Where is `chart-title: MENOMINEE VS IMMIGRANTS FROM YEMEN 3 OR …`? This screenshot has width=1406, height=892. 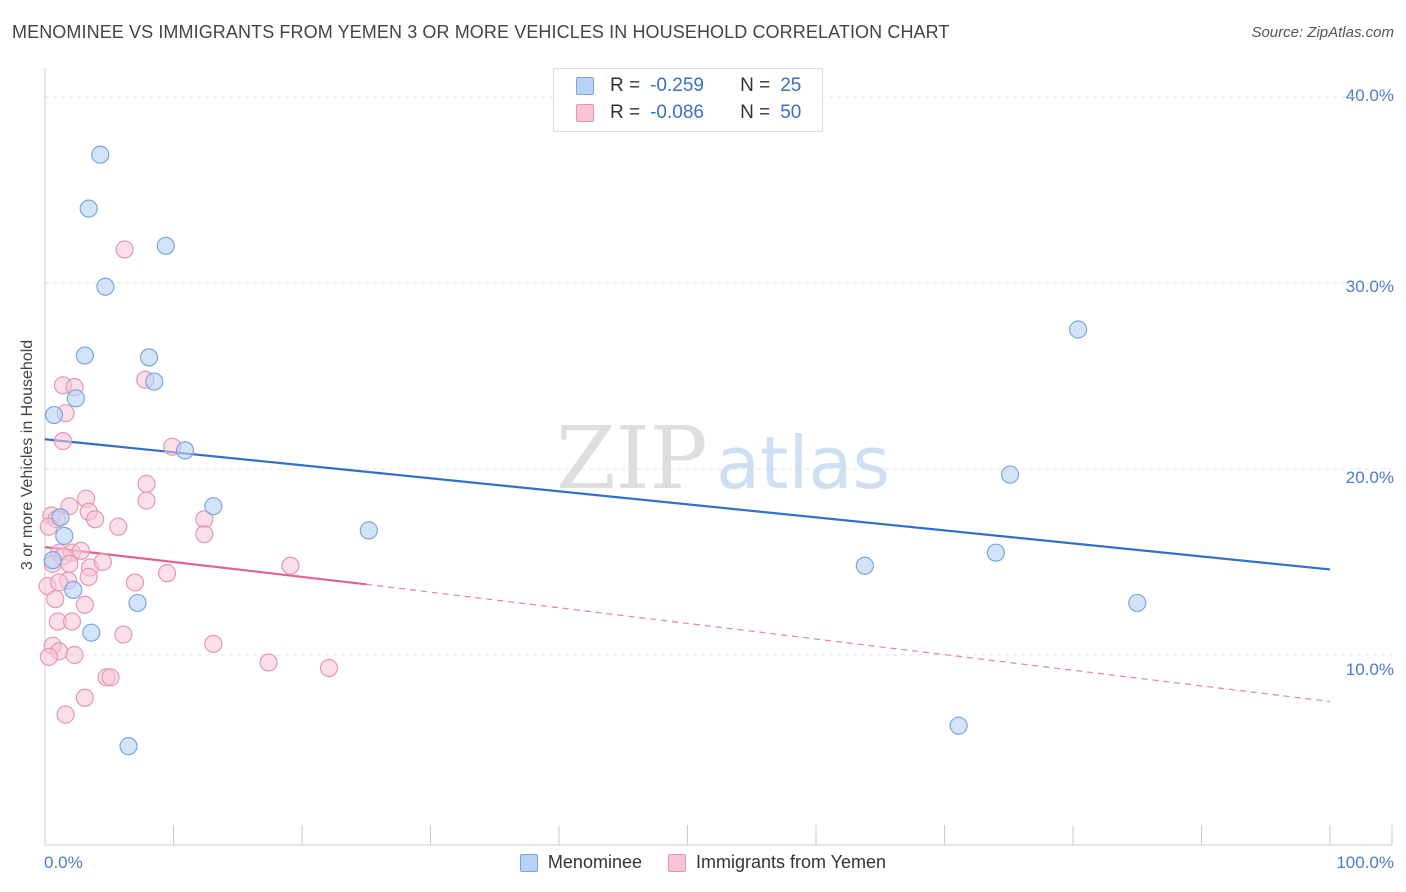 chart-title: MENOMINEE VS IMMIGRANTS FROM YEMEN 3 OR … is located at coordinates (481, 32).